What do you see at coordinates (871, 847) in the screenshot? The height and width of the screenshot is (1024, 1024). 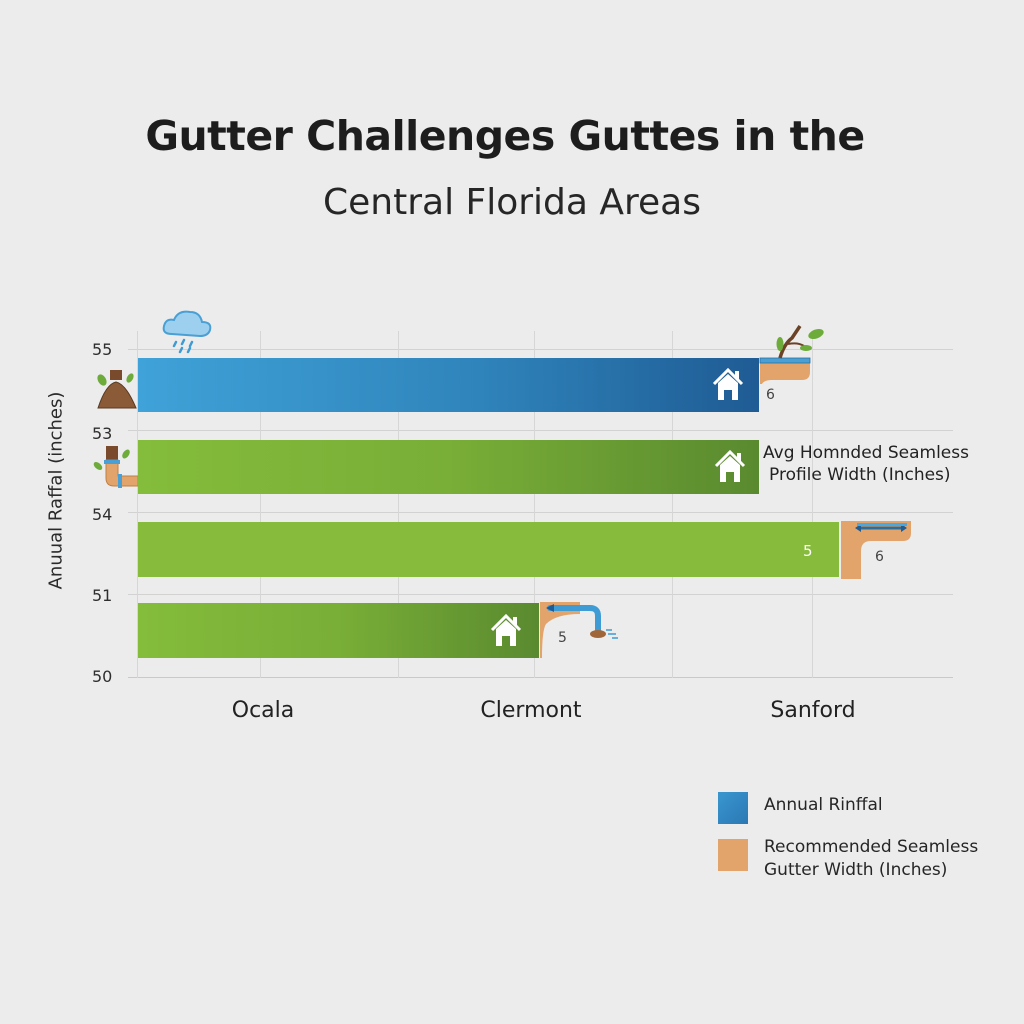 I see `legend-label-line-1: Recommended Seamless` at bounding box center [871, 847].